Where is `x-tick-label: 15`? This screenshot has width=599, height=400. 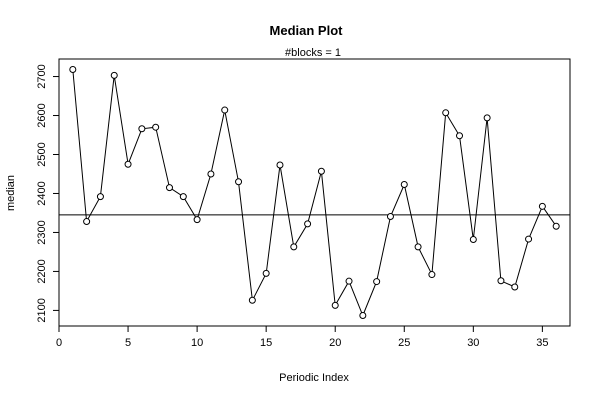 x-tick-label: 15 is located at coordinates (266, 343).